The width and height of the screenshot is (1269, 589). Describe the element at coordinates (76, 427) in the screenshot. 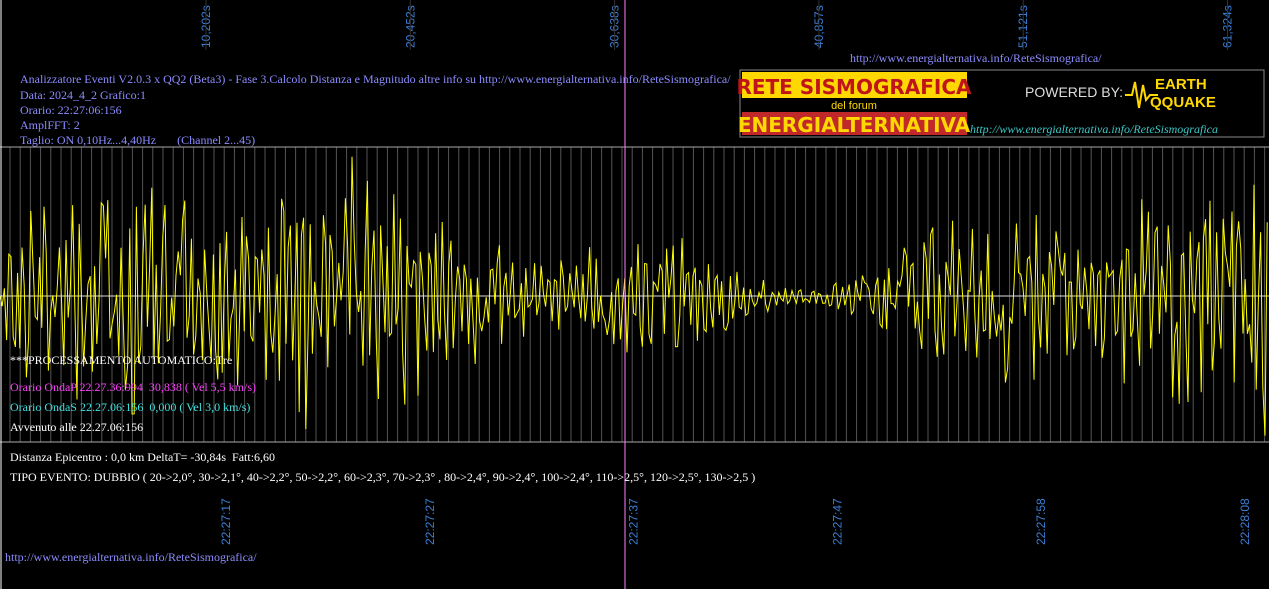

I see `occurred: Avvenuto alle 22.27.06:156` at that location.